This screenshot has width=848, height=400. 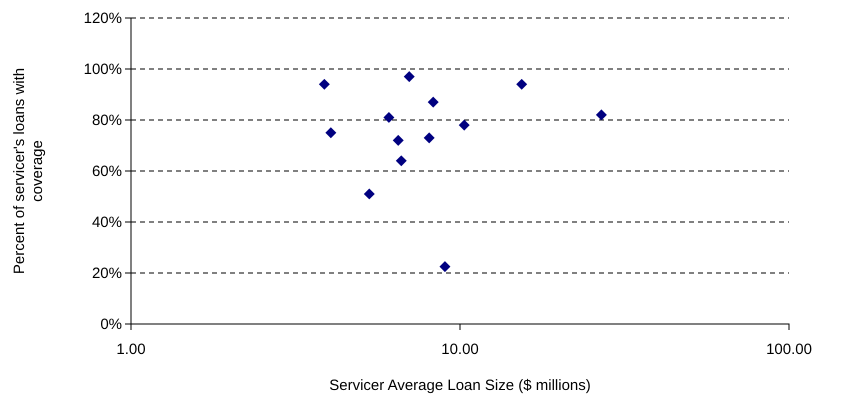 What do you see at coordinates (107, 120) in the screenshot?
I see `y-tick-label: 80%` at bounding box center [107, 120].